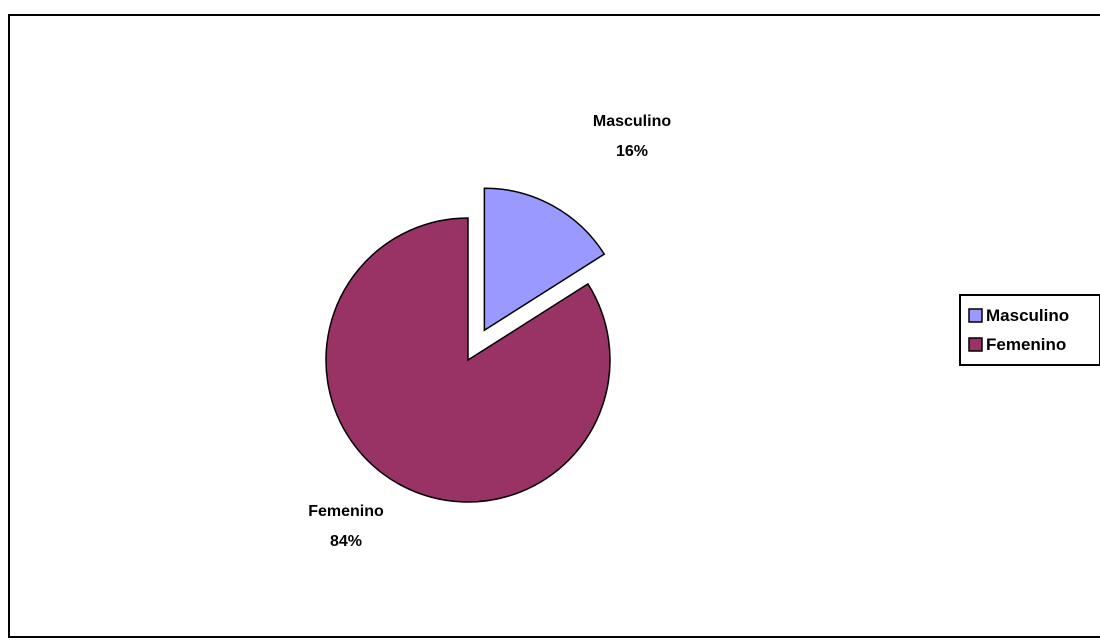 The image size is (1100, 640). What do you see at coordinates (468, 360) in the screenshot?
I see `pie-slice-femenino` at bounding box center [468, 360].